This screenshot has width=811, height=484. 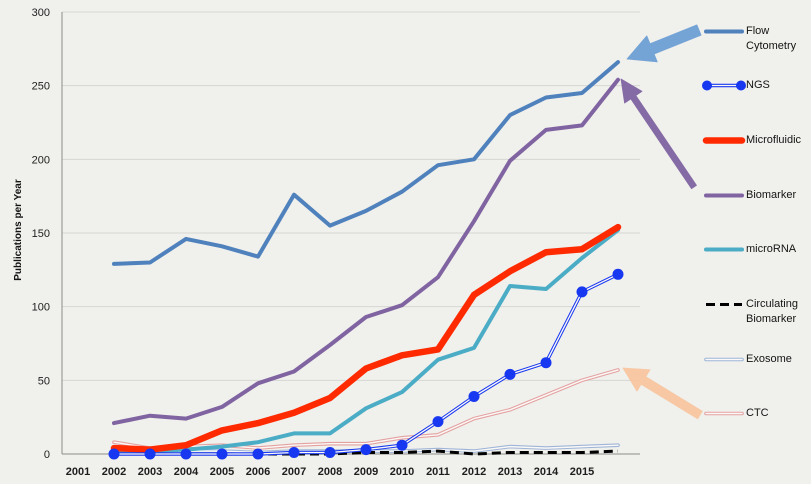 I want to click on x-tick-label: 2008, so click(x=330, y=472).